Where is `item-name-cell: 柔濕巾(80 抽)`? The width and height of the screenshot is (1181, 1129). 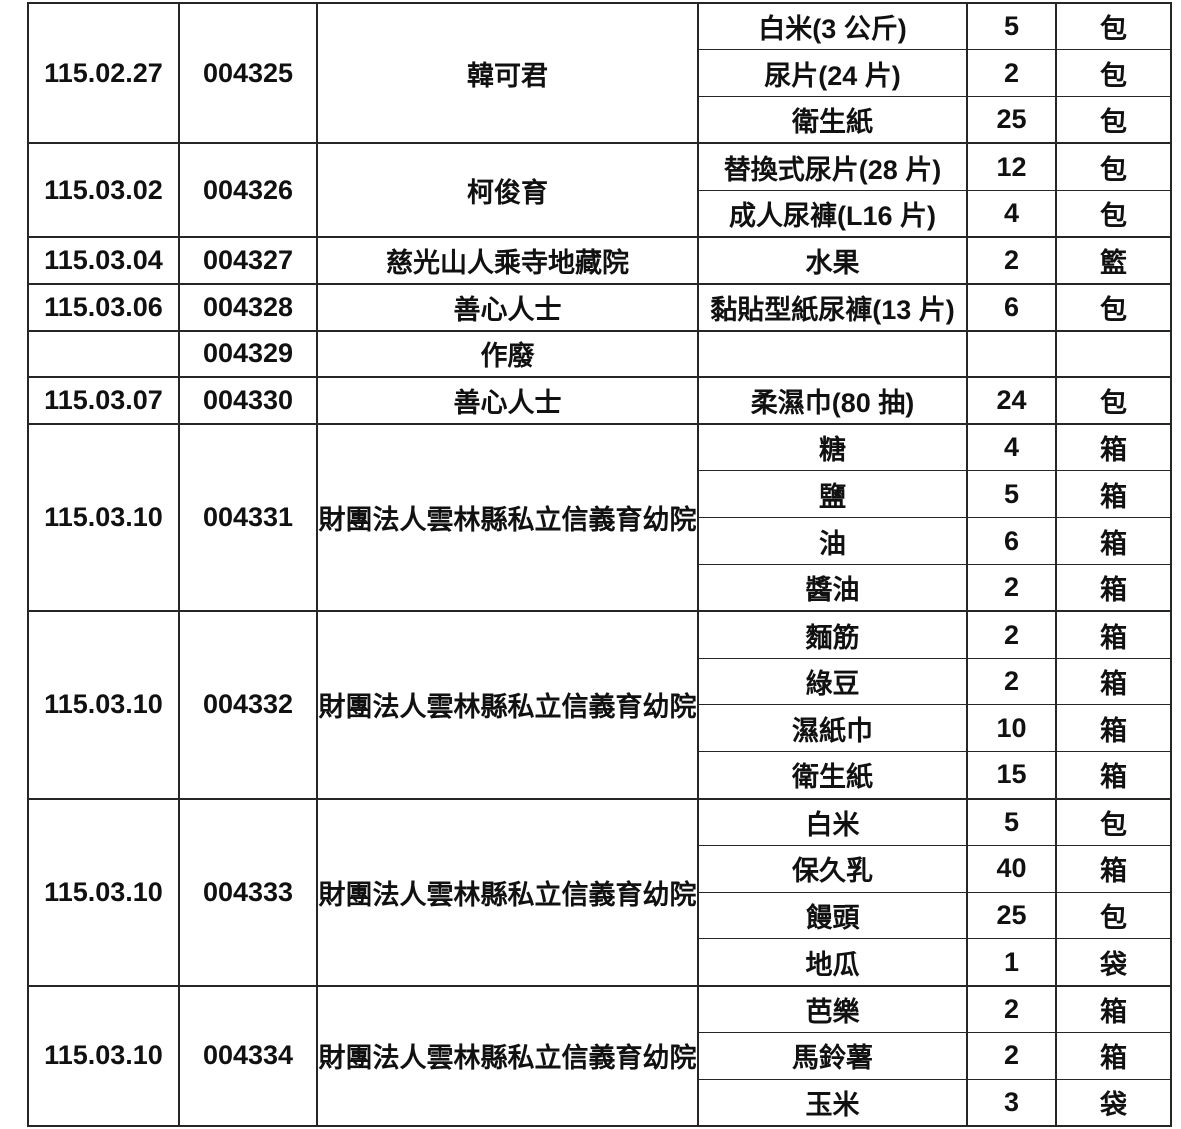 item-name-cell: 柔濕巾(80 抽) is located at coordinates (832, 400).